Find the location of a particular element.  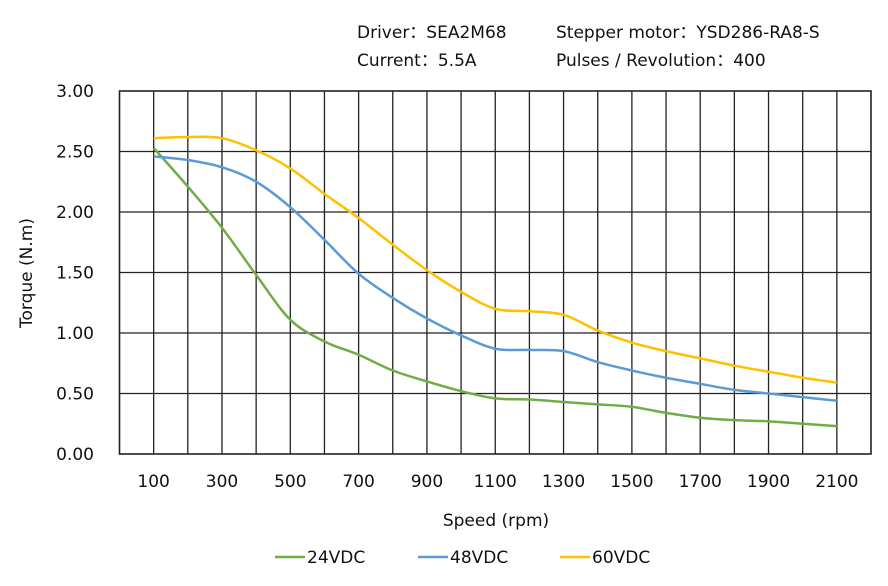

x-tick-label: 2100 is located at coordinates (836, 482).